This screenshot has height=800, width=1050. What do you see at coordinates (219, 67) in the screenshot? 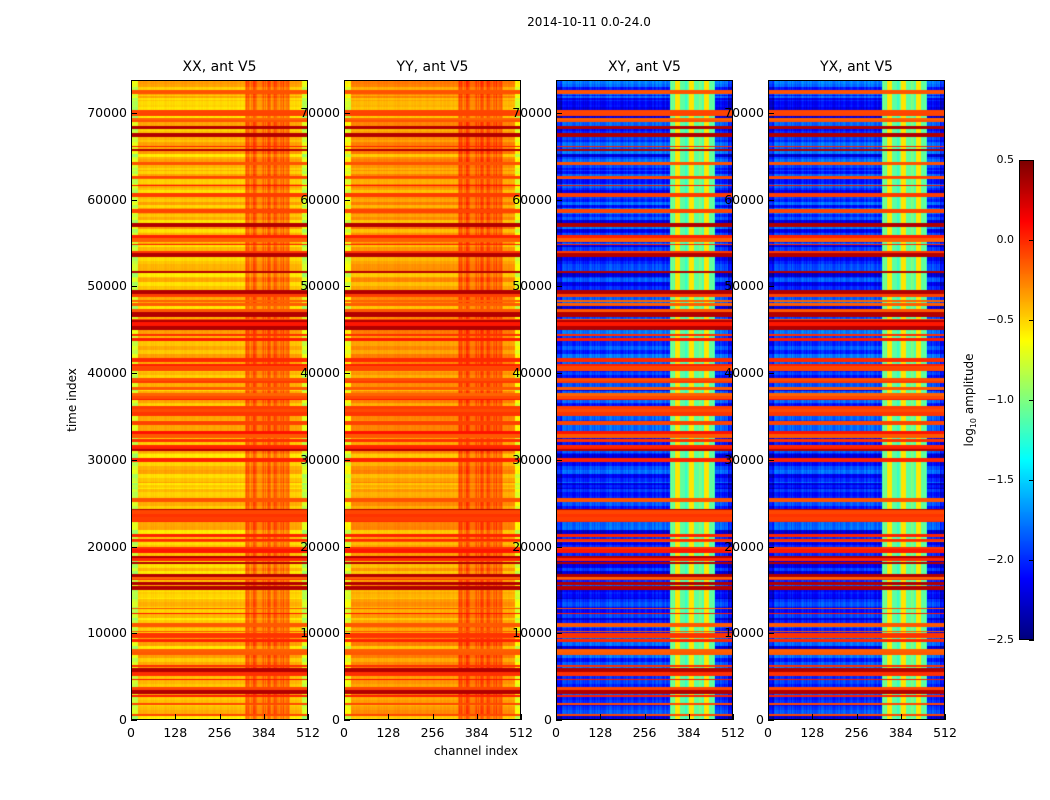
I see `panel-title: XX, ant V5` at bounding box center [219, 67].